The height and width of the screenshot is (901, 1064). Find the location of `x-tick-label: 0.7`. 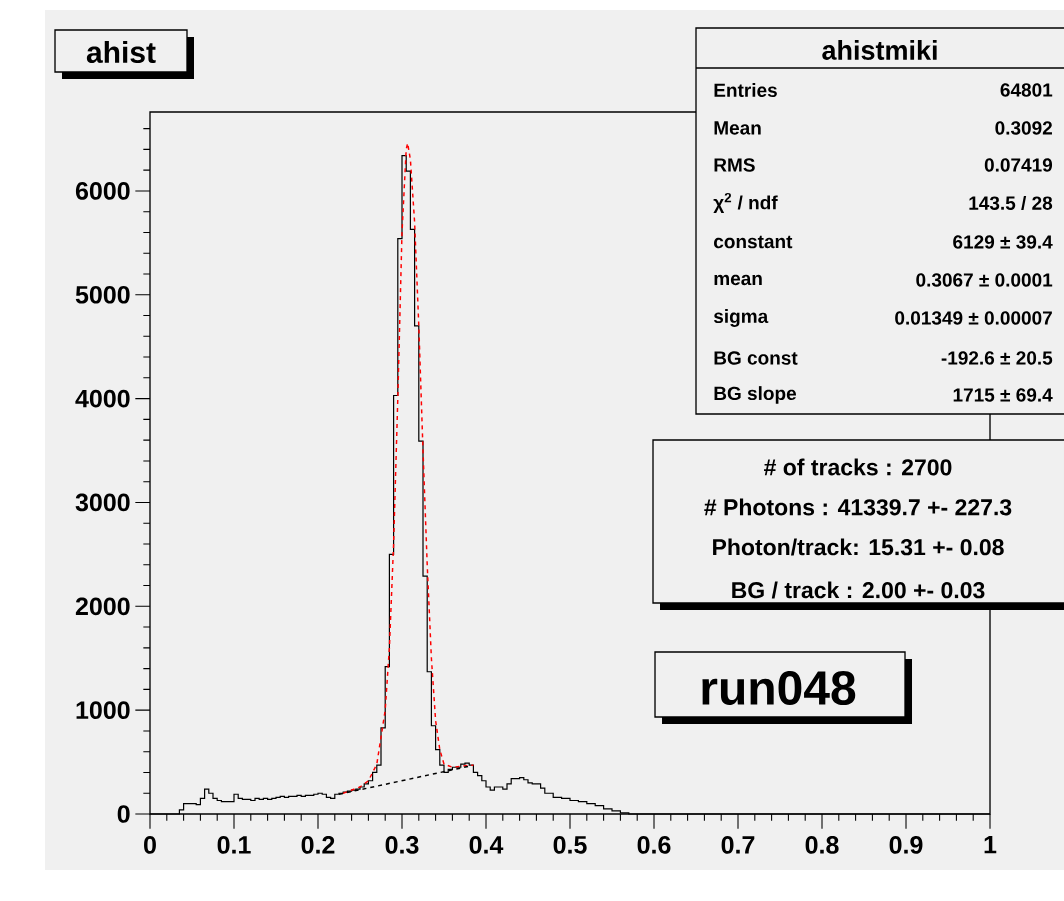

x-tick-label: 0.7 is located at coordinates (738, 845).